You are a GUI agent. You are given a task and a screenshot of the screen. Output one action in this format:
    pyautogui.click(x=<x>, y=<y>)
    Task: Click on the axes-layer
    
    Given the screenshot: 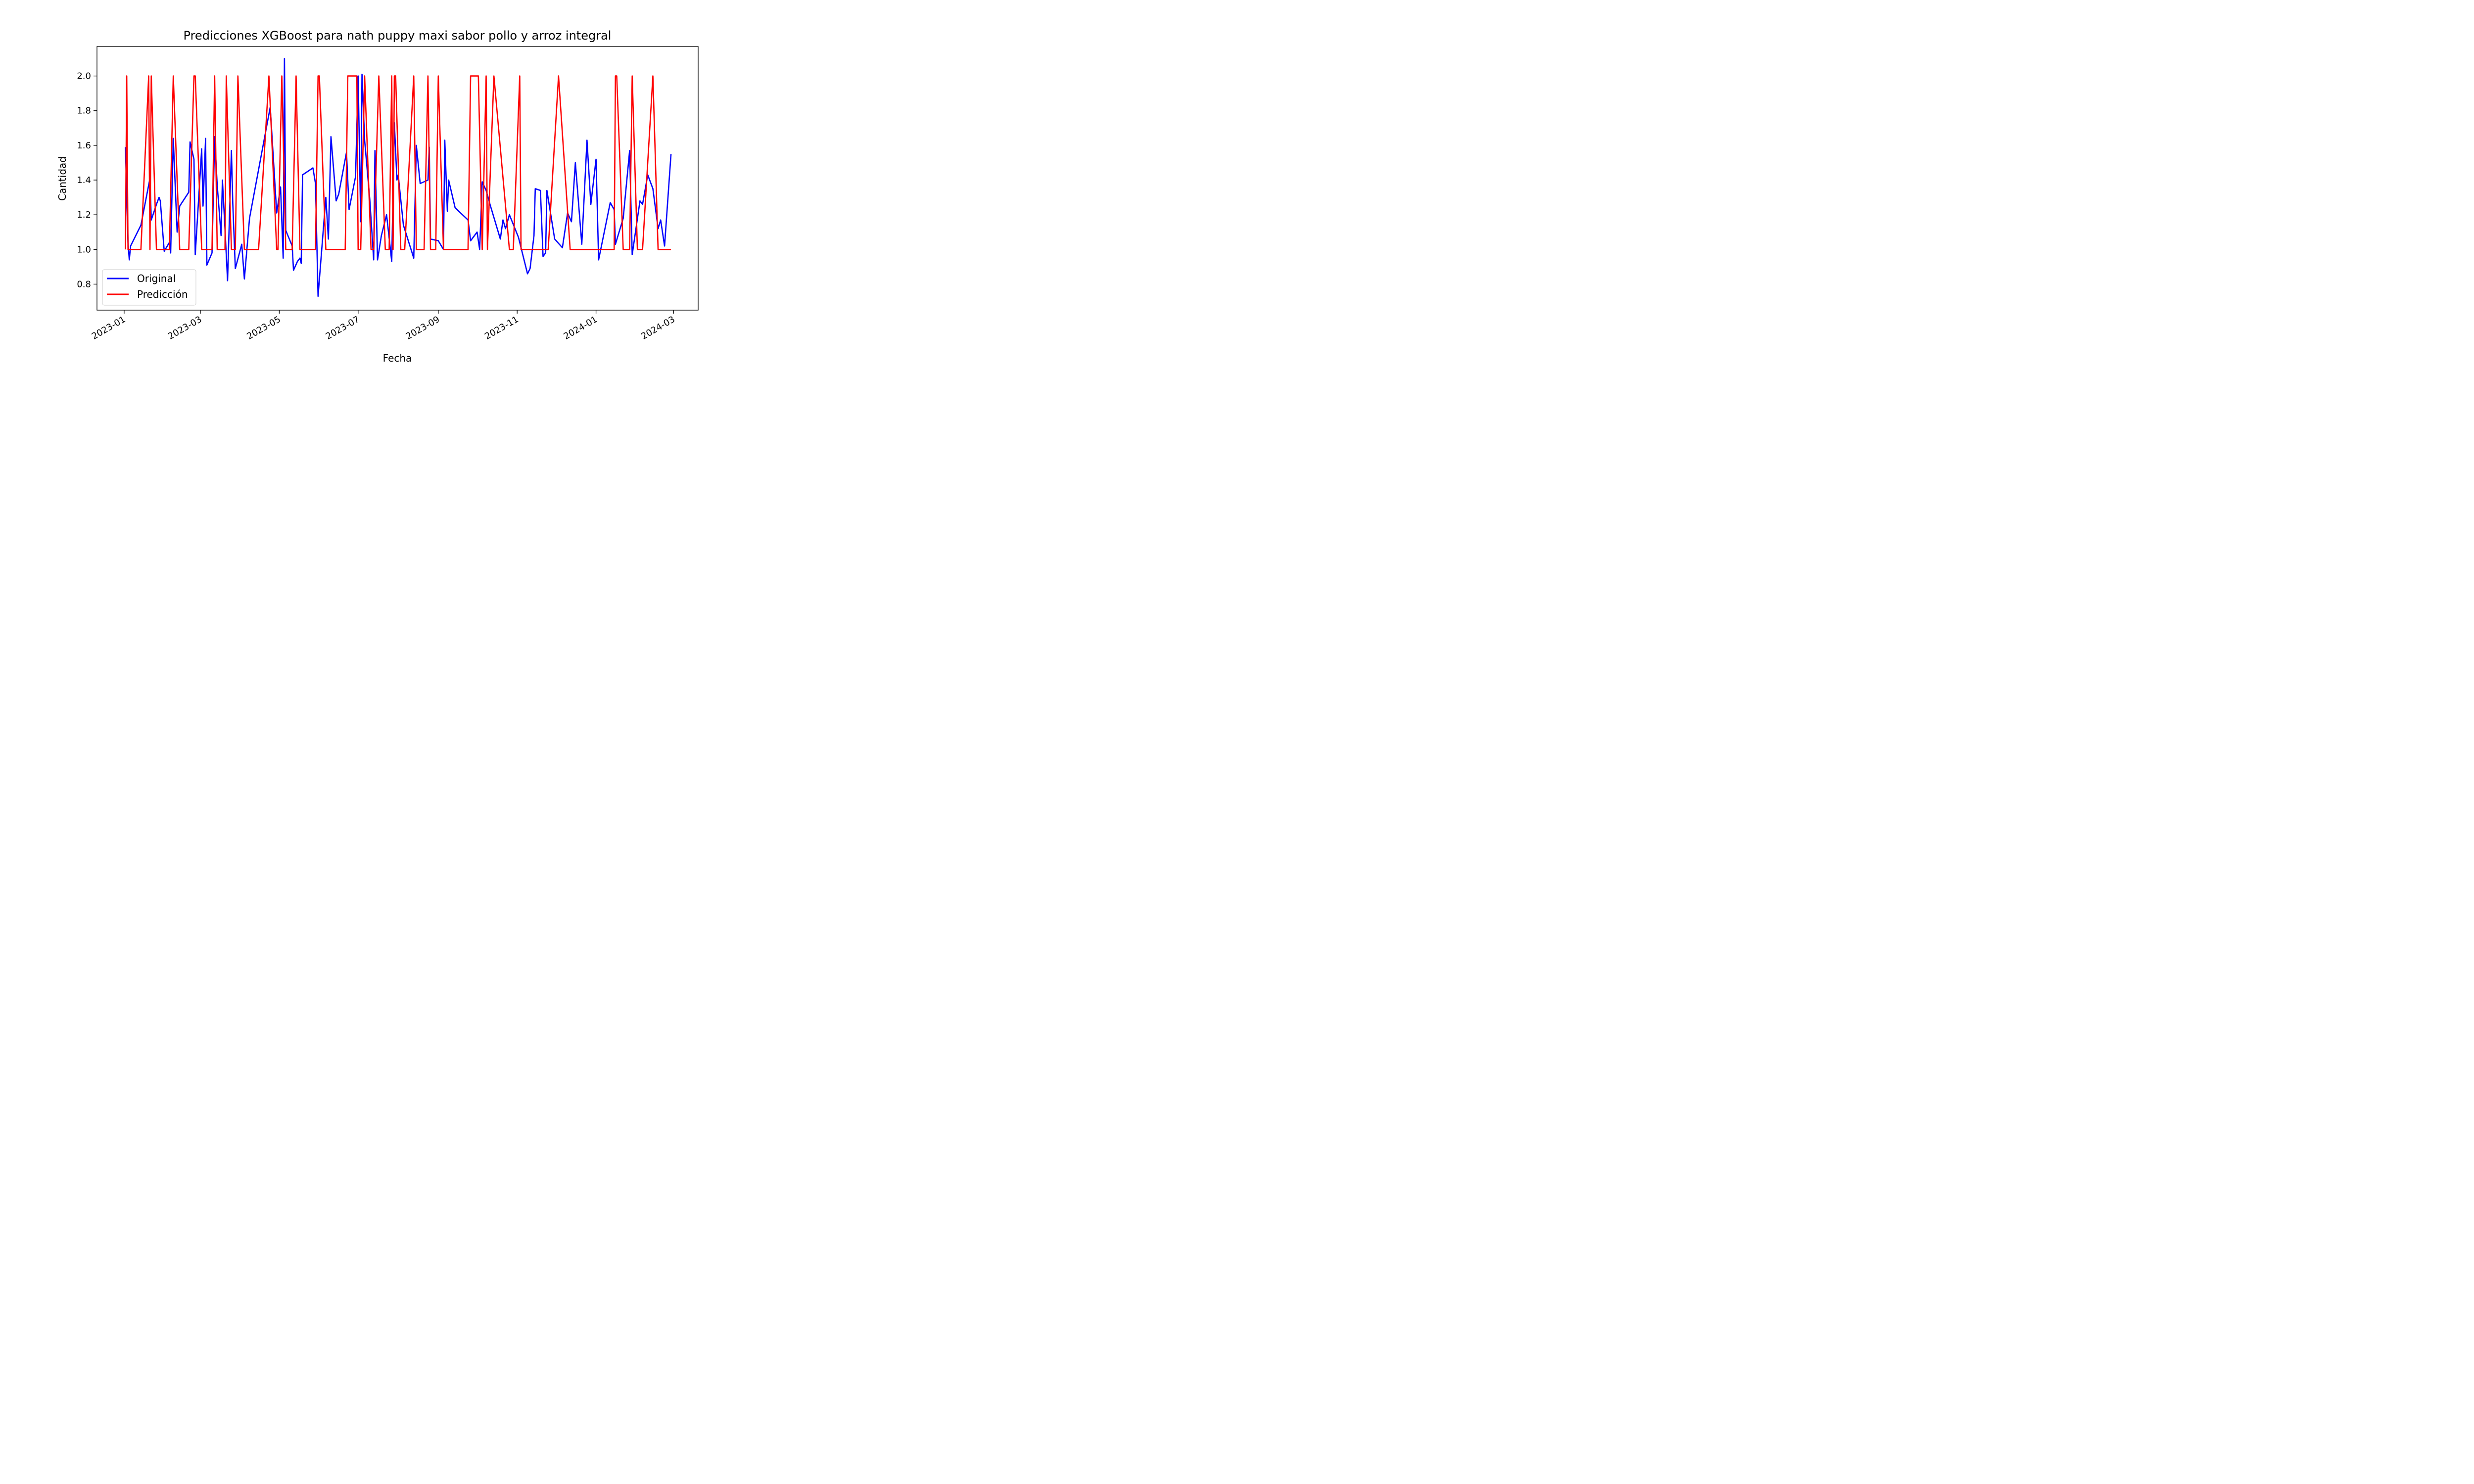 What is the action you would take?
    pyautogui.click(x=398, y=178)
    